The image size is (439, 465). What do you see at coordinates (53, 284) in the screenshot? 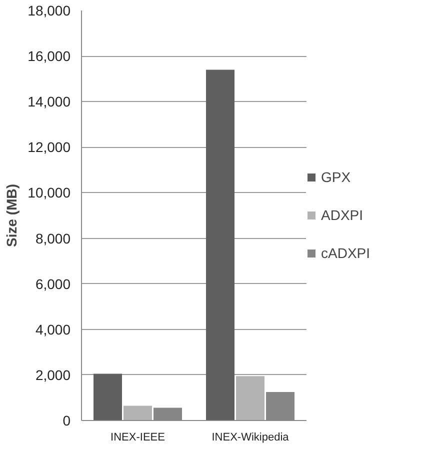
I see `y-tick-label: 6,000` at bounding box center [53, 284].